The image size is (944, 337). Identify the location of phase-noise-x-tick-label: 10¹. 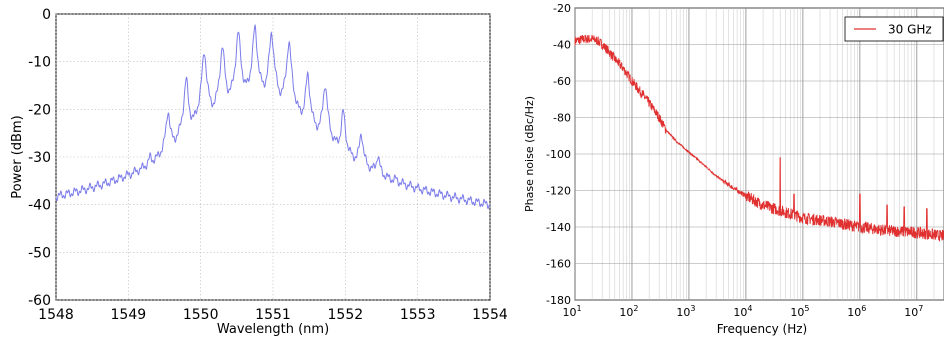
(571, 311).